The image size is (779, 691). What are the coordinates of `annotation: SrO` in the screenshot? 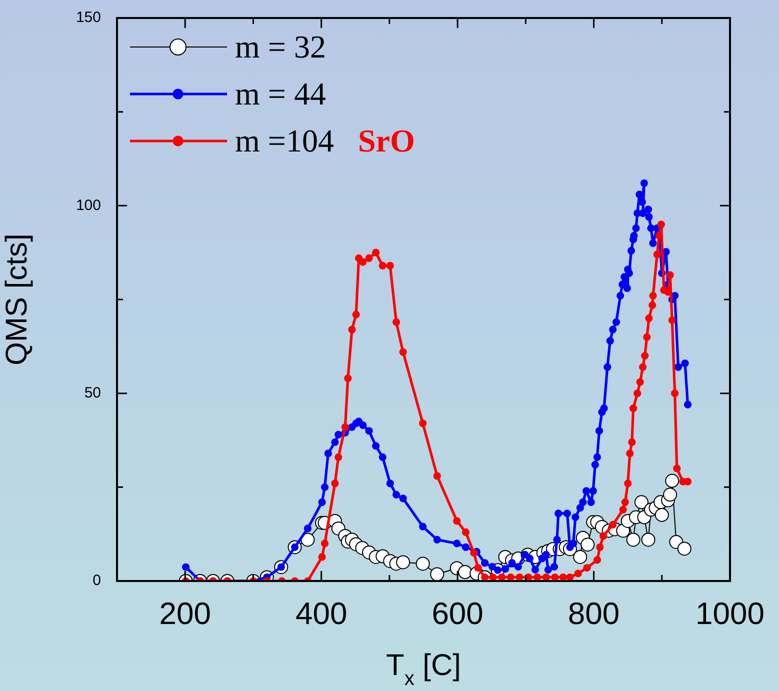 It's located at (386, 140).